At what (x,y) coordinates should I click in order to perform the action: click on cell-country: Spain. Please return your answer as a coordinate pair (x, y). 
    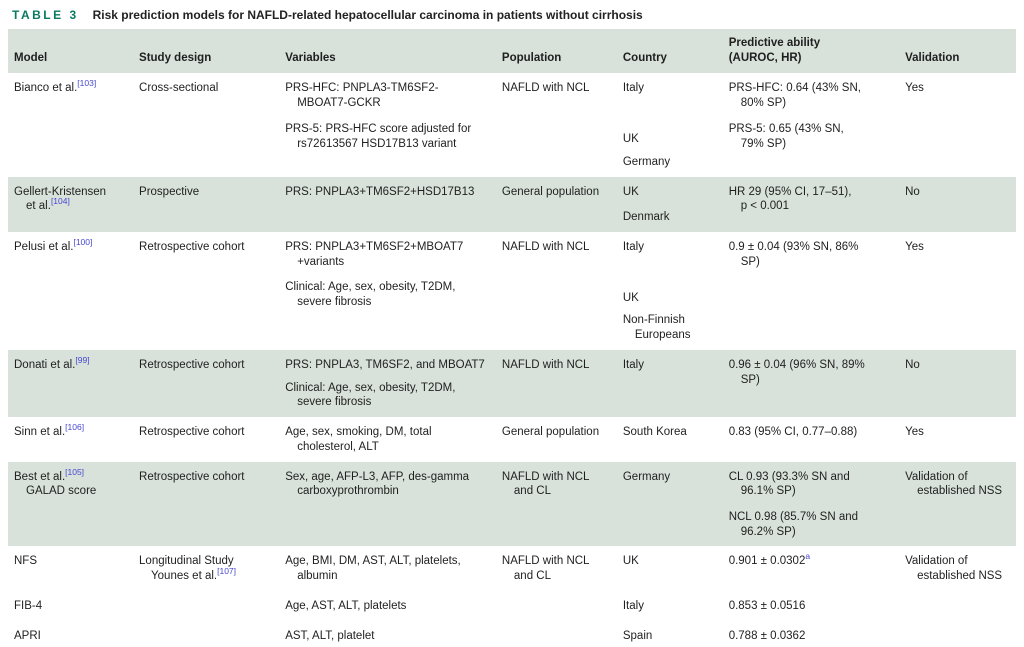
    Looking at the image, I should click on (637, 635).